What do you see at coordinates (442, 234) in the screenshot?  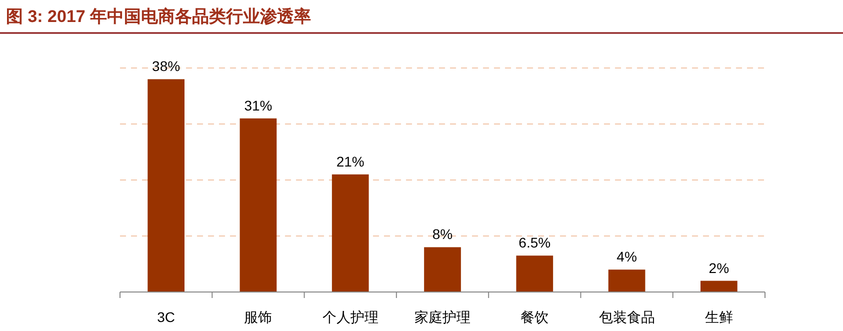 I see `data-label: 8%` at bounding box center [442, 234].